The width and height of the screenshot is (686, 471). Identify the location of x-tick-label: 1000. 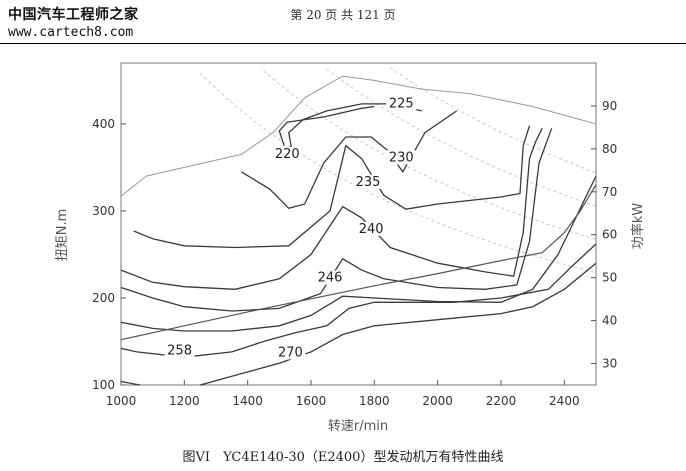
(121, 401).